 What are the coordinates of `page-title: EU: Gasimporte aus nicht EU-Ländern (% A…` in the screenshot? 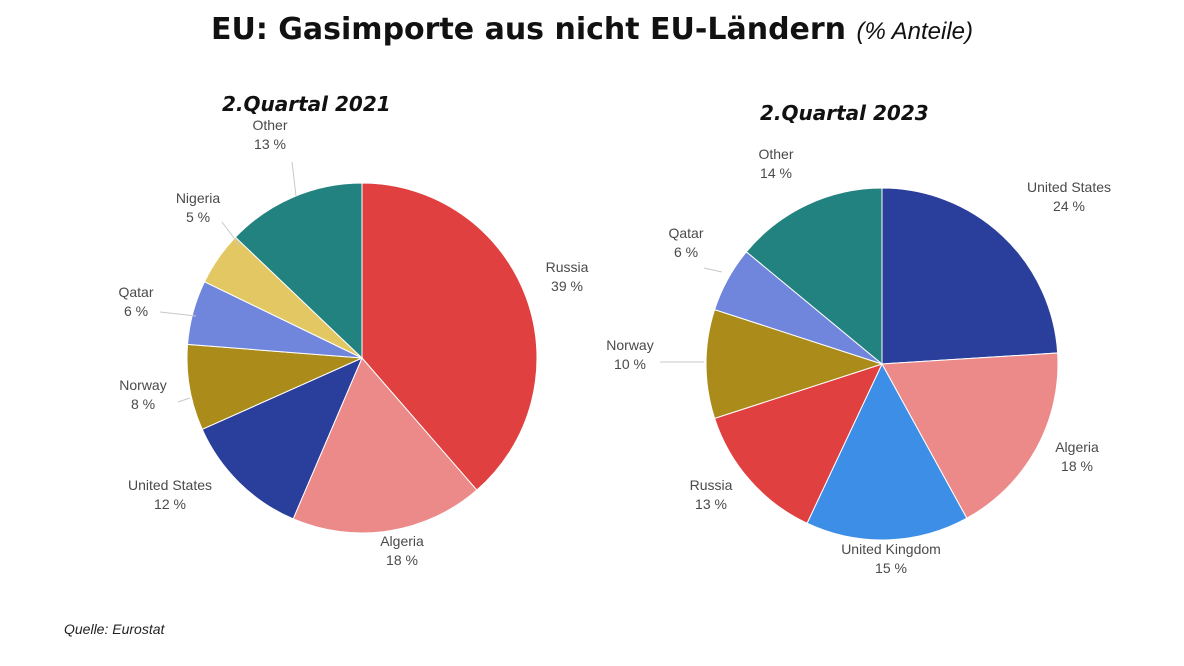 It's located at (592, 29).